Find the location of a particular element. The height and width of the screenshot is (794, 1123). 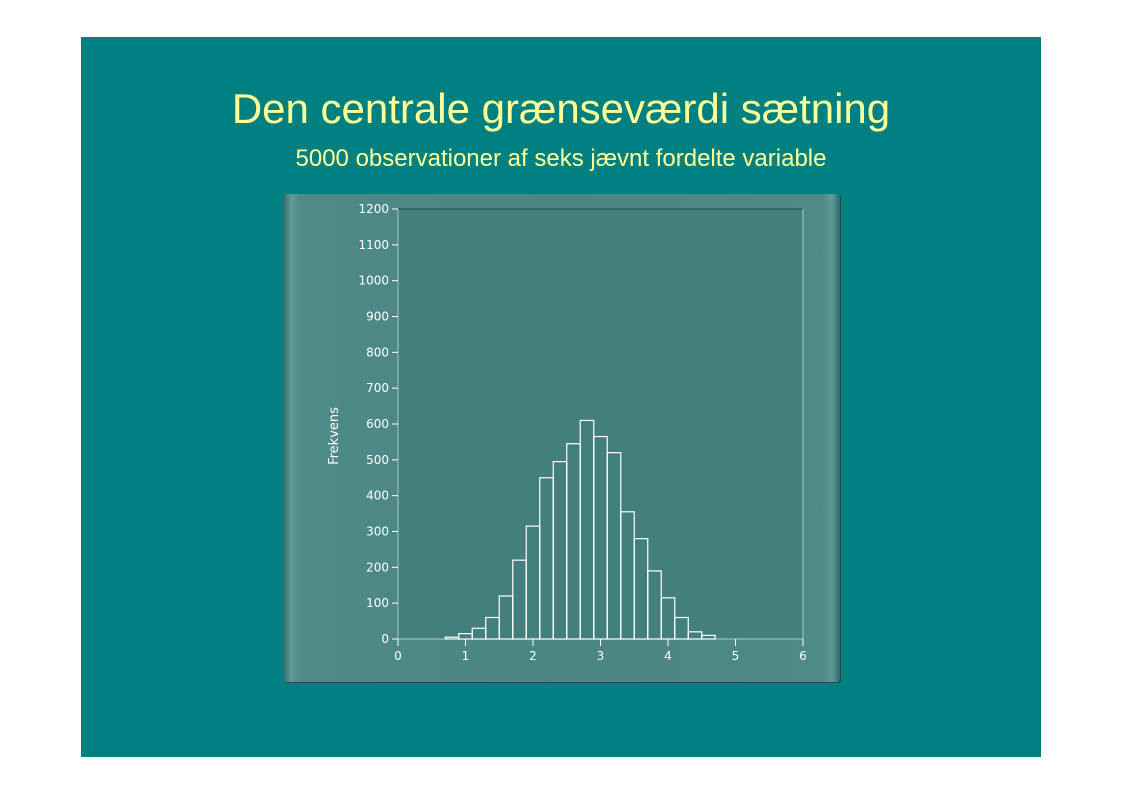

y-tick-label: 600 is located at coordinates (377, 424).